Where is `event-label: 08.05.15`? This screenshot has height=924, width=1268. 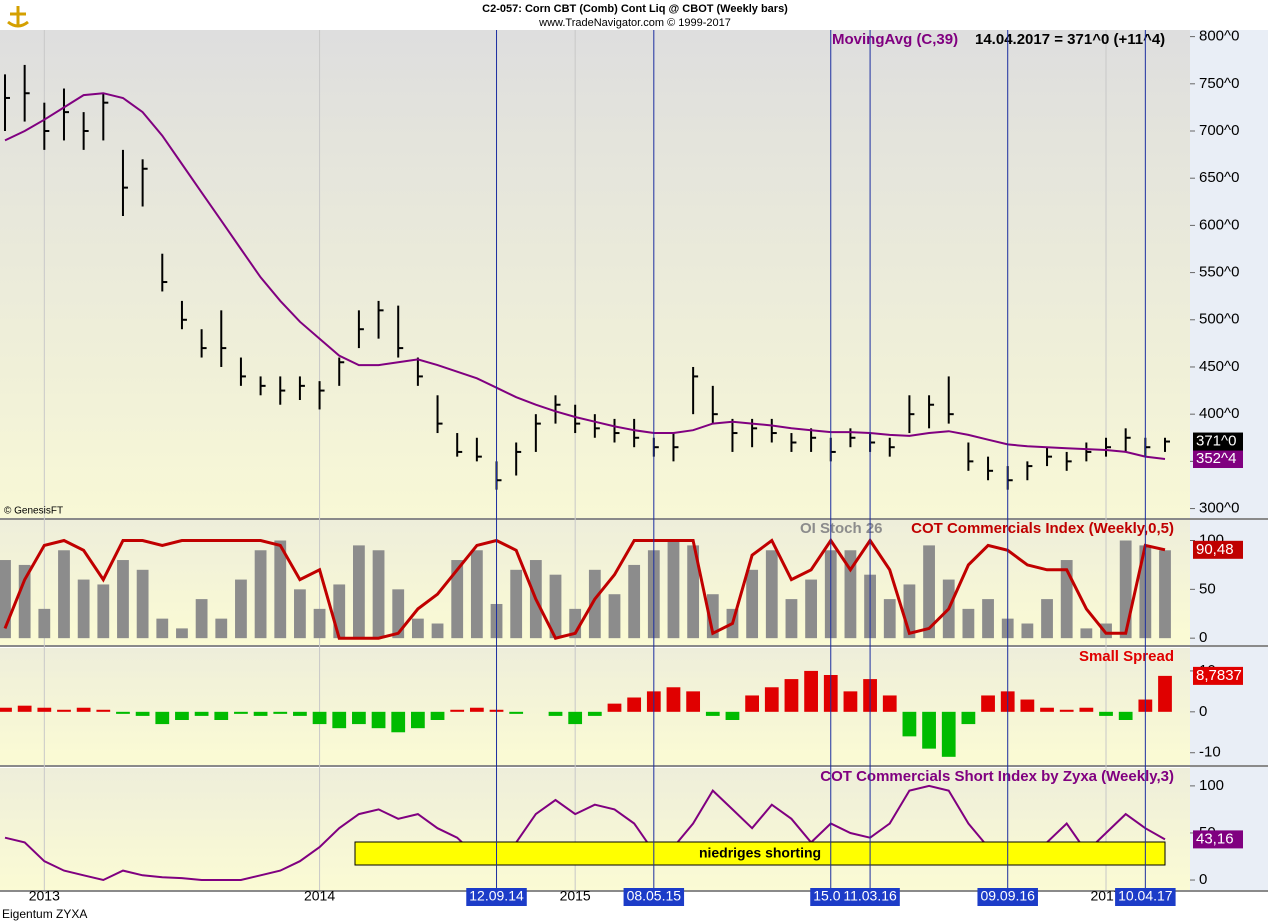 event-label: 08.05.15 is located at coordinates (654, 896).